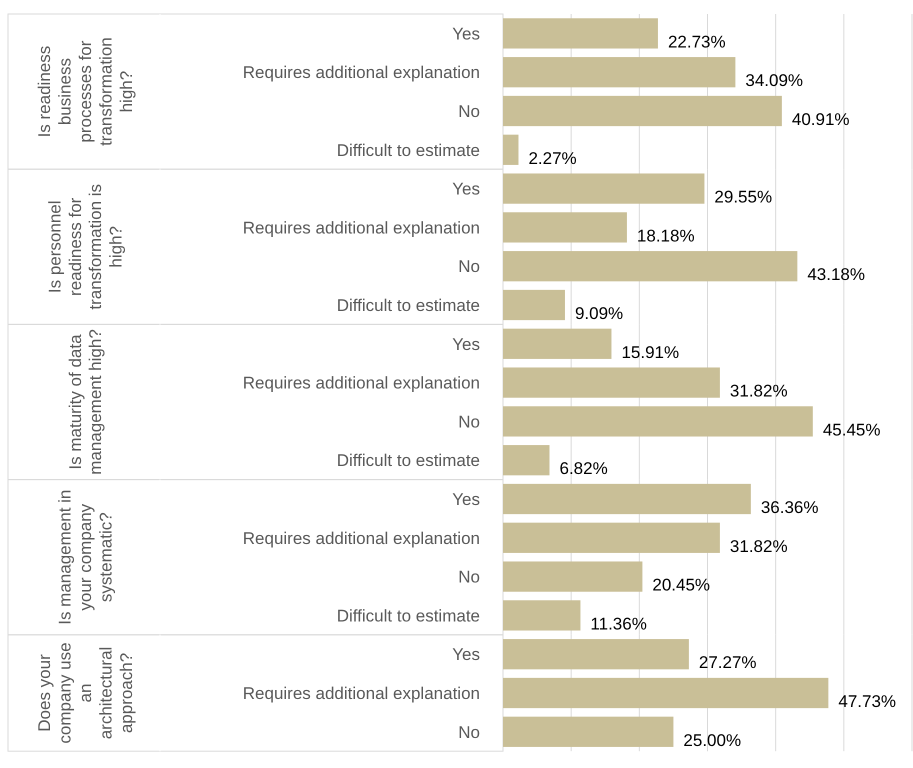 This screenshot has width=913, height=768. Describe the element at coordinates (86, 557) in the screenshot. I see `y-axis-title: Is management in your company systematic?` at that location.